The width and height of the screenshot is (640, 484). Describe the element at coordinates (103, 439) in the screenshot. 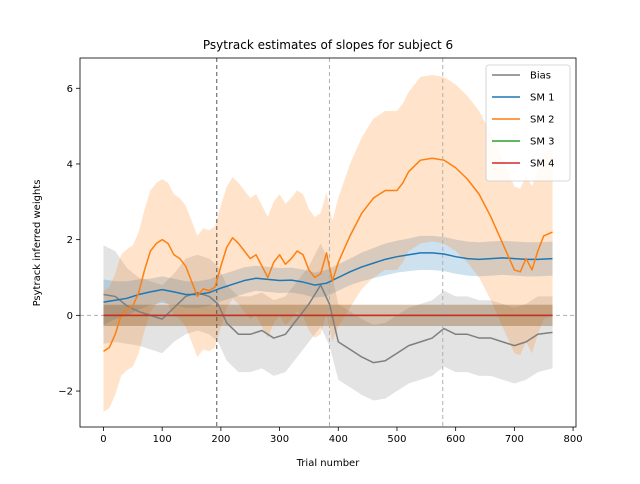

I see `x-tick-label: 0` at that location.